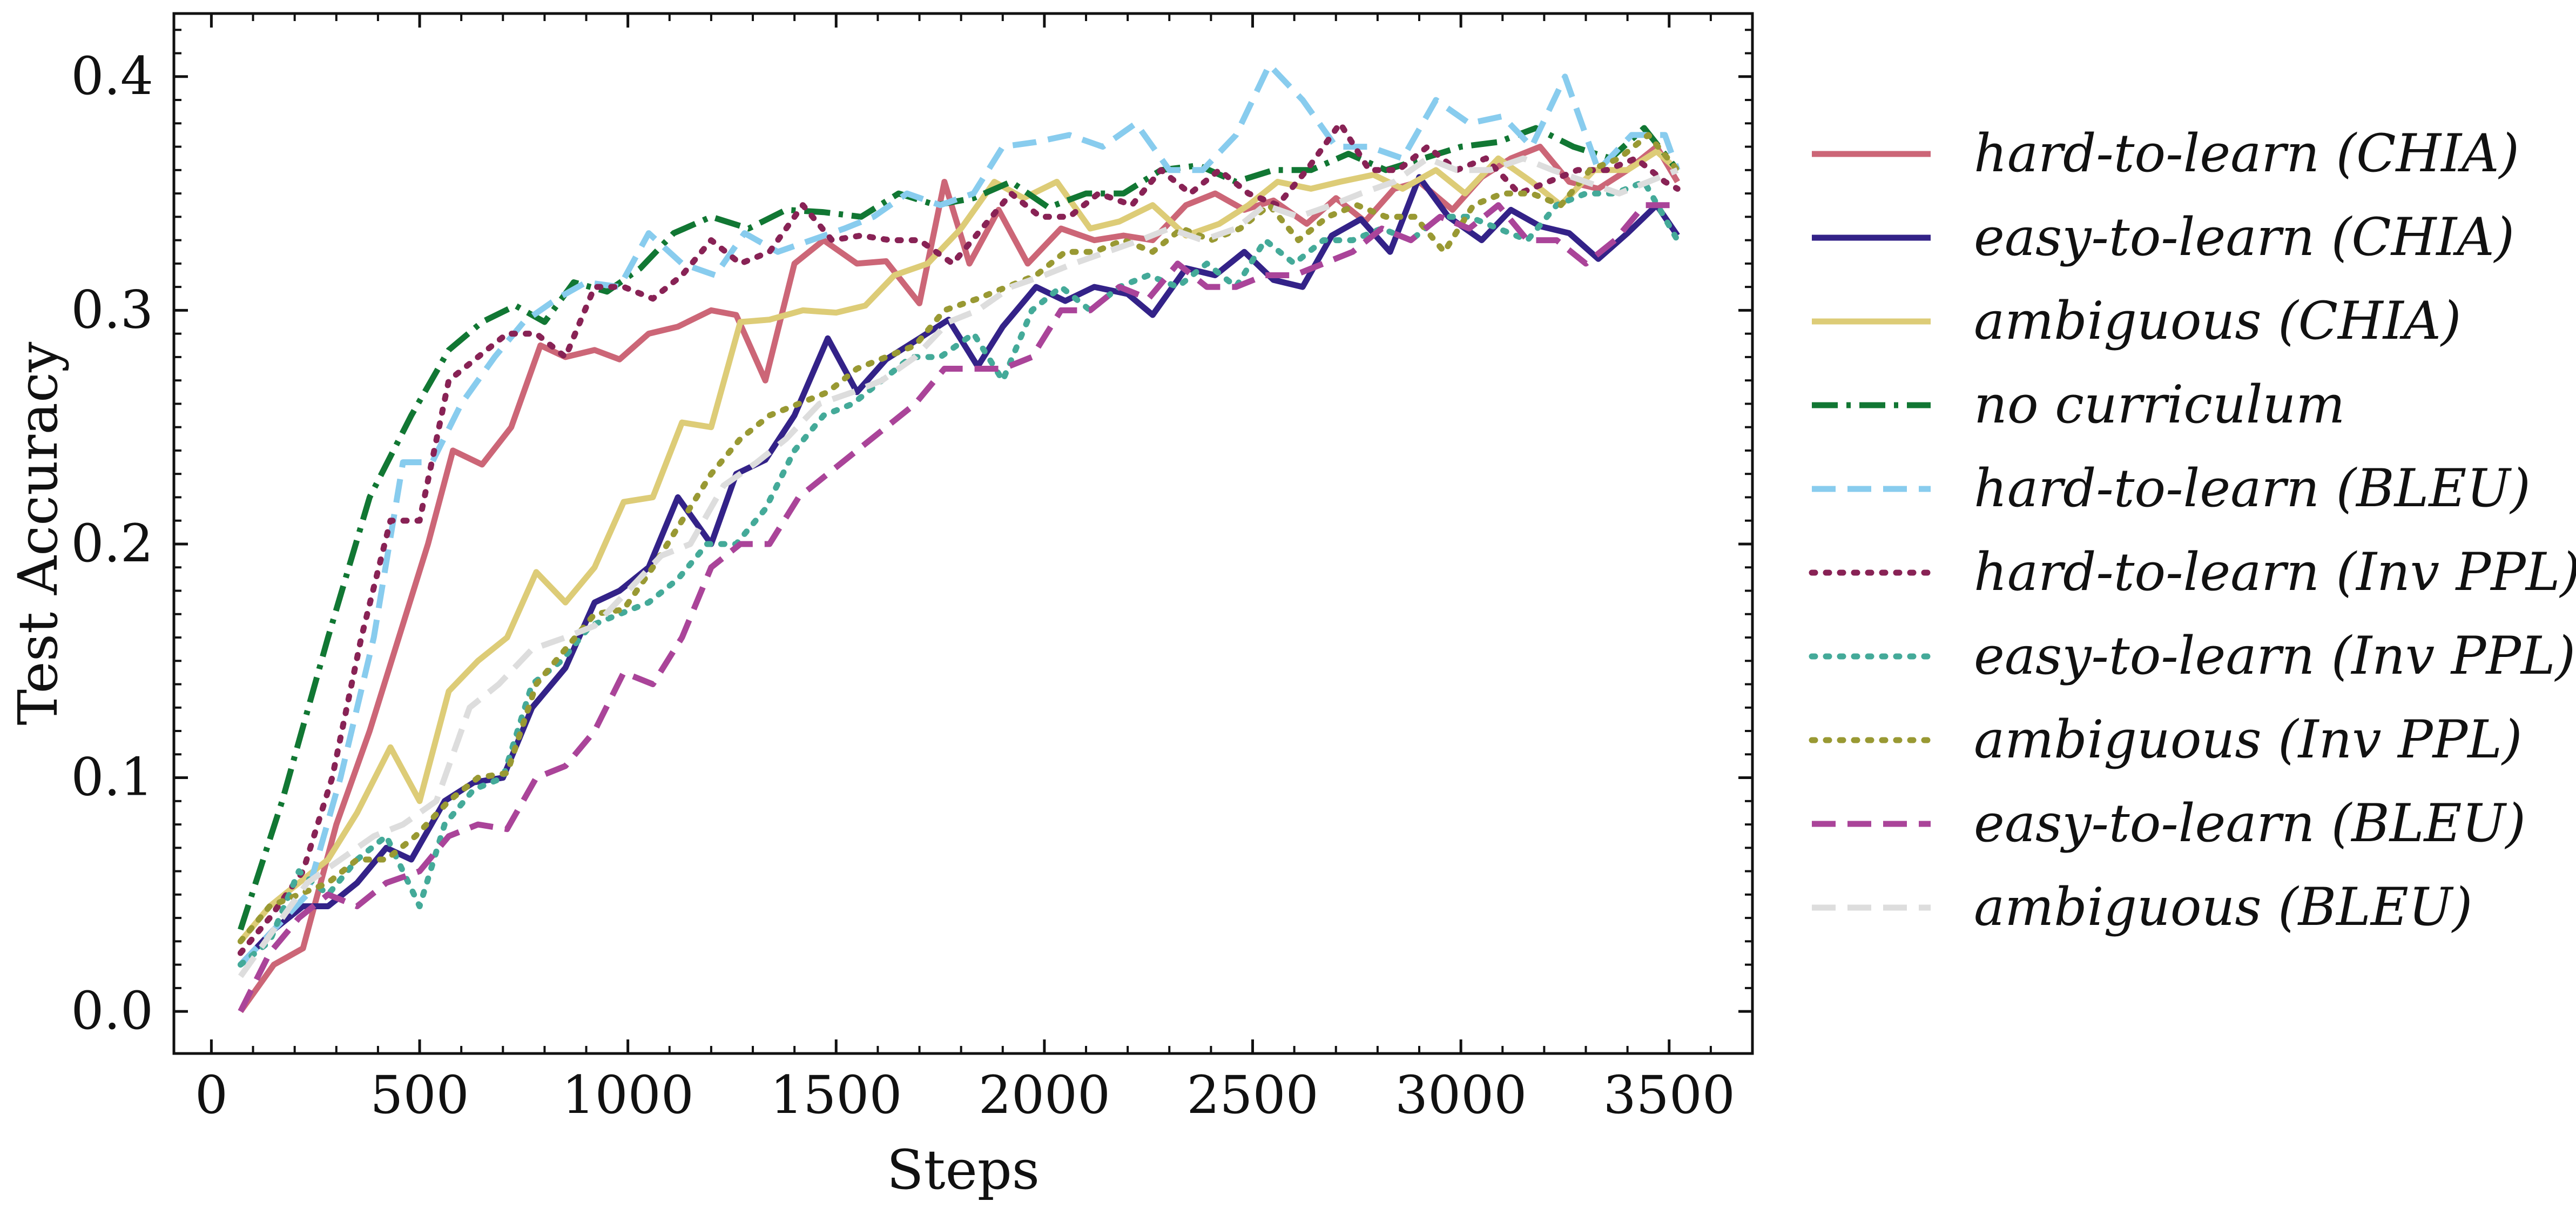 The image size is (2576, 1208). Describe the element at coordinates (2159, 404) in the screenshot. I see `legend-label-4: no curriculum` at that location.